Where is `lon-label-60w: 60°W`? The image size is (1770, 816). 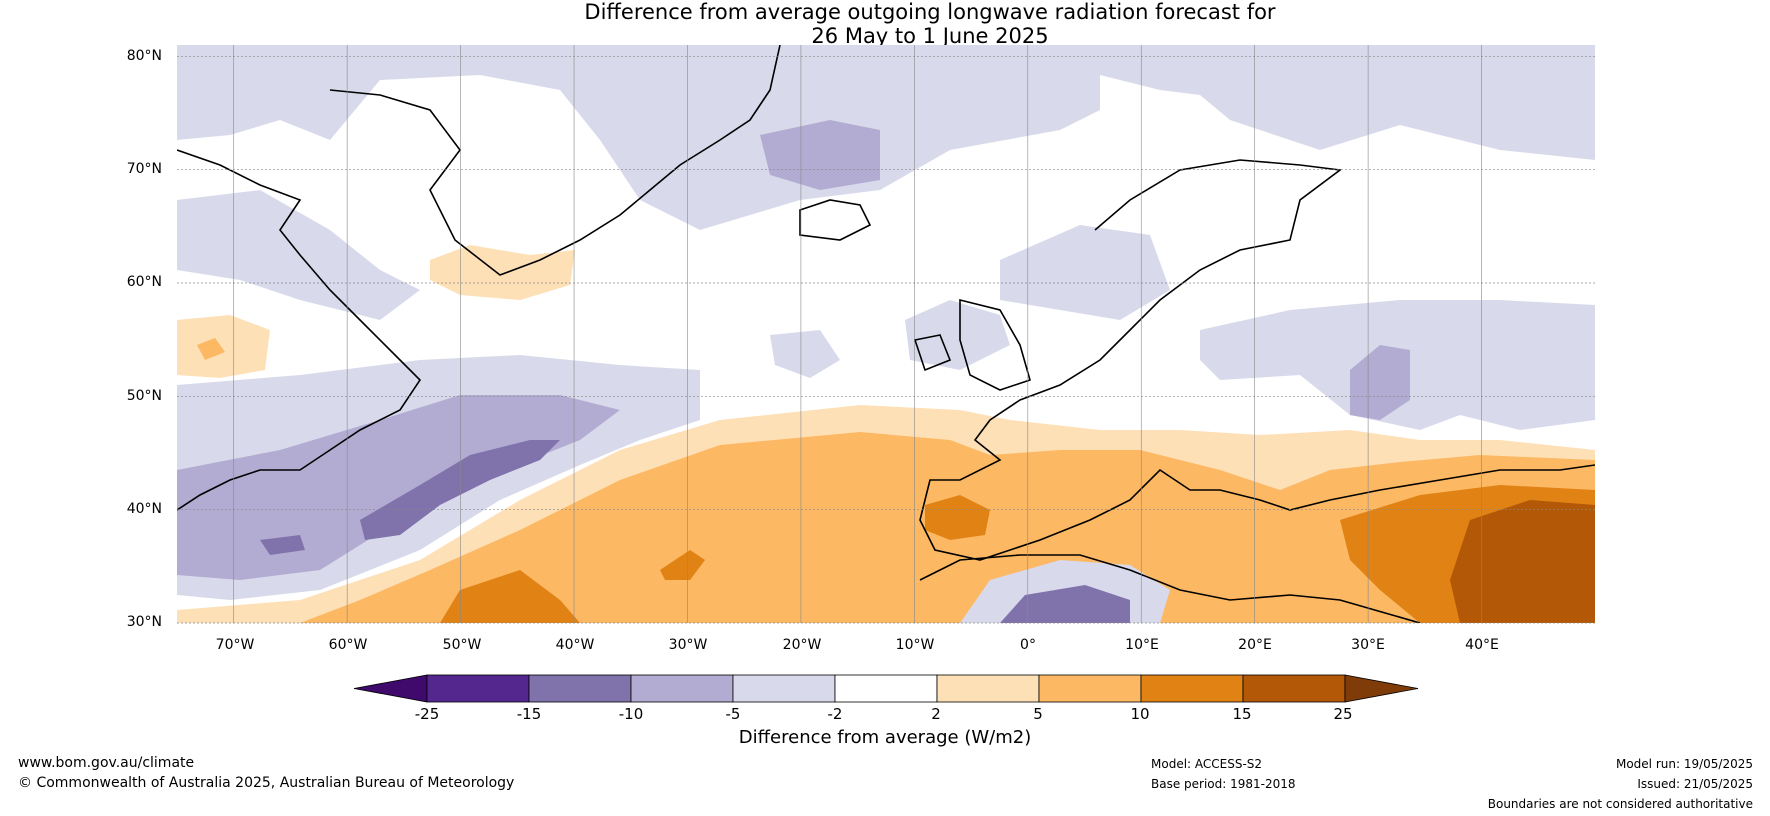 lon-label-60w: 60°W is located at coordinates (348, 645).